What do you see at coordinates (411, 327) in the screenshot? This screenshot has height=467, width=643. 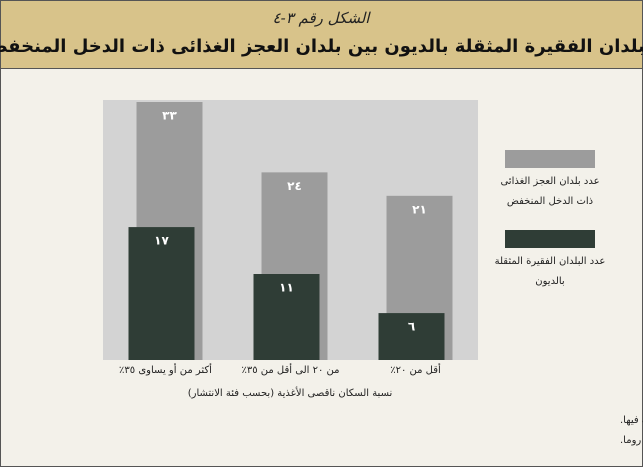 I see `value-label: ٦` at bounding box center [411, 327].